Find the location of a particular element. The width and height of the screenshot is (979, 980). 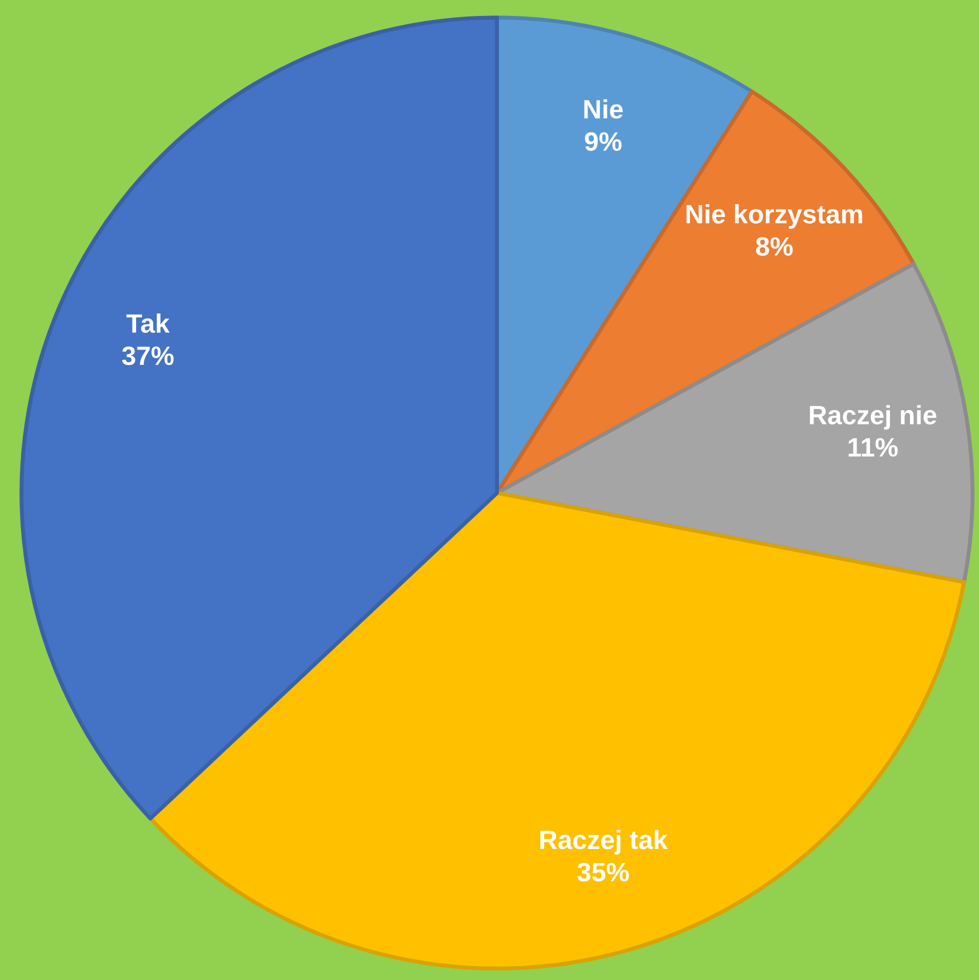

slice-label: Raczej tak is located at coordinates (604, 842).